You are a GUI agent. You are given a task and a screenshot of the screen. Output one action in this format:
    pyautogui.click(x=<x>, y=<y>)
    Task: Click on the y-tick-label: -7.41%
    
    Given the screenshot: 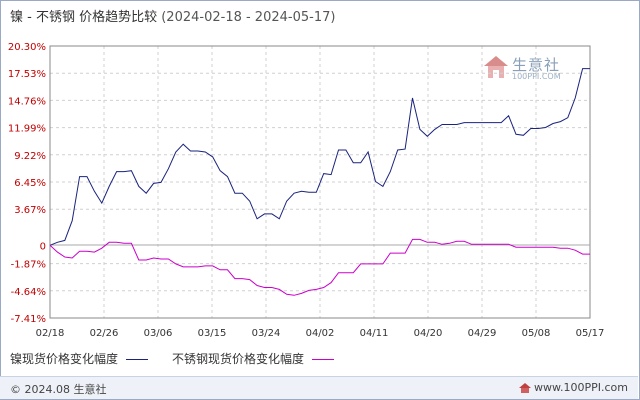 What is the action you would take?
    pyautogui.click(x=28, y=319)
    